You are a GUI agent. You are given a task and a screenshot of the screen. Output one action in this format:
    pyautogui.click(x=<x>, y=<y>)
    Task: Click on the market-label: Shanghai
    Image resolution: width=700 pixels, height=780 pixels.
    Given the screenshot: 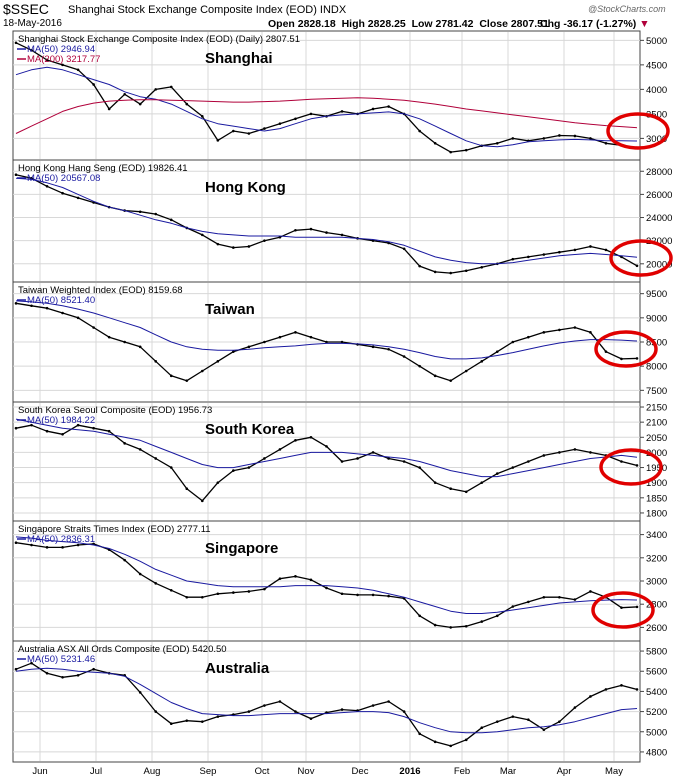 What is the action you would take?
    pyautogui.click(x=239, y=58)
    